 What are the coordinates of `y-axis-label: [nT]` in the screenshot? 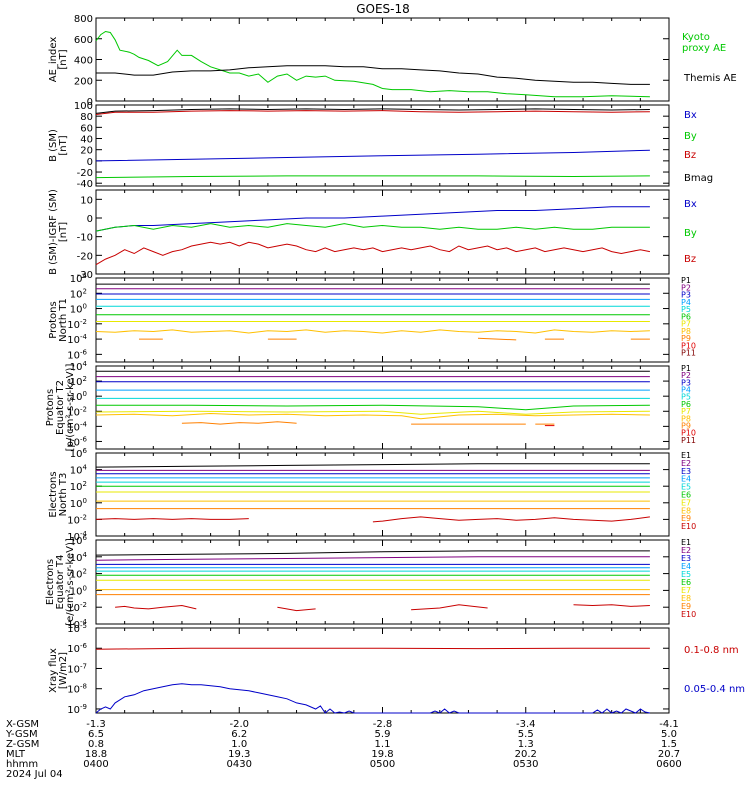 It's located at (63, 59).